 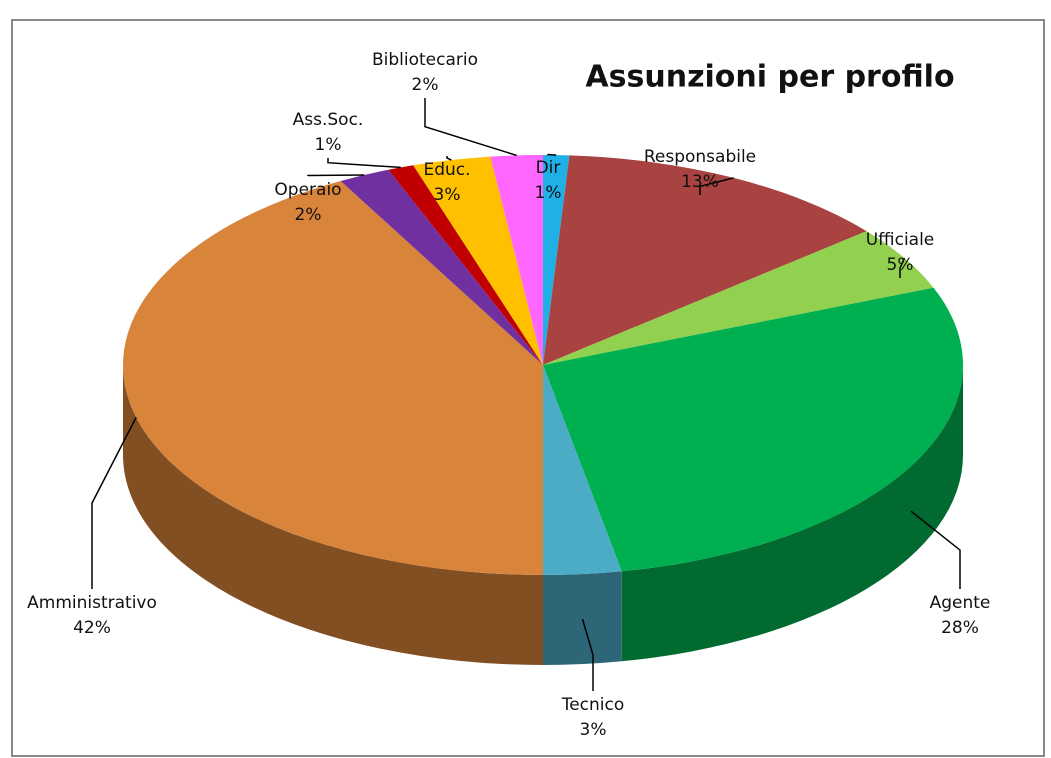 I want to click on slice-label: Ass.Soc., so click(x=328, y=120).